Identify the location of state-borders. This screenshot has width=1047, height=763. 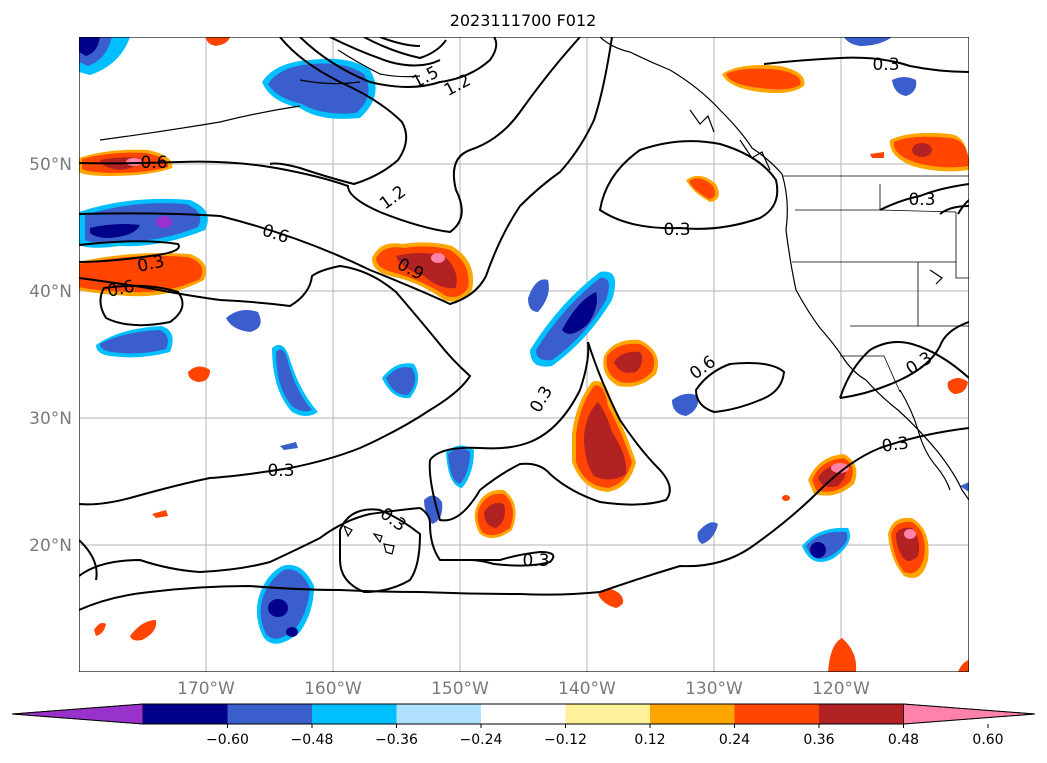
(875, 284).